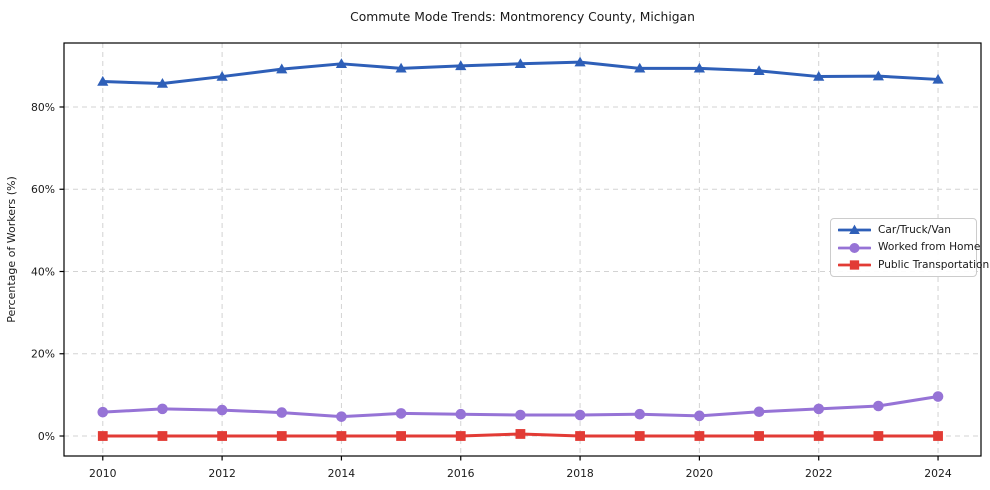 This screenshot has width=990, height=490. Describe the element at coordinates (818, 473) in the screenshot. I see `x-tick-label: 2022` at that location.